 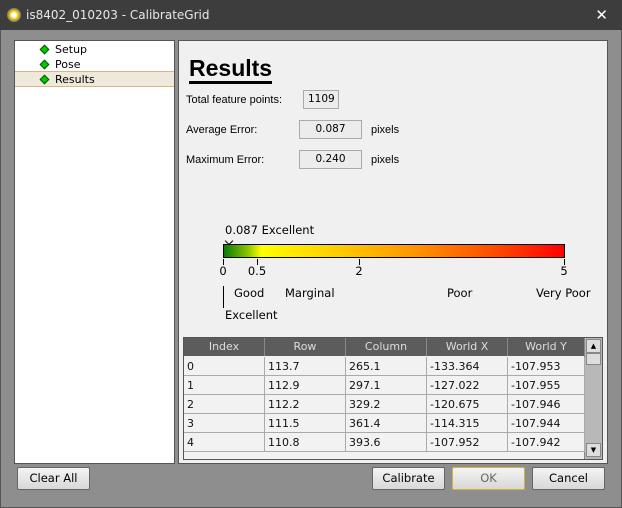 What do you see at coordinates (593, 398) in the screenshot?
I see `table-scrollbar: ▲ ▼` at bounding box center [593, 398].